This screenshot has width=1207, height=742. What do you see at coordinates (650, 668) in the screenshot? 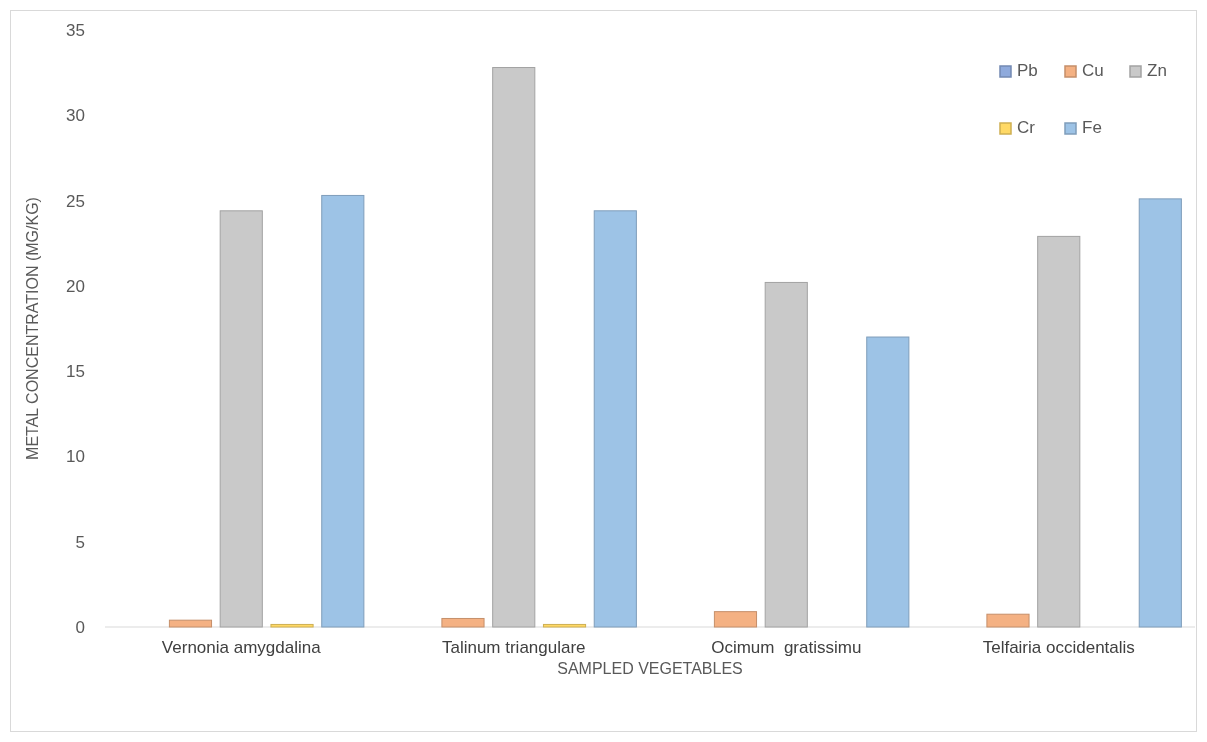
I see `x-axis-title: SAMPLED VEGETABLES` at bounding box center [650, 668].